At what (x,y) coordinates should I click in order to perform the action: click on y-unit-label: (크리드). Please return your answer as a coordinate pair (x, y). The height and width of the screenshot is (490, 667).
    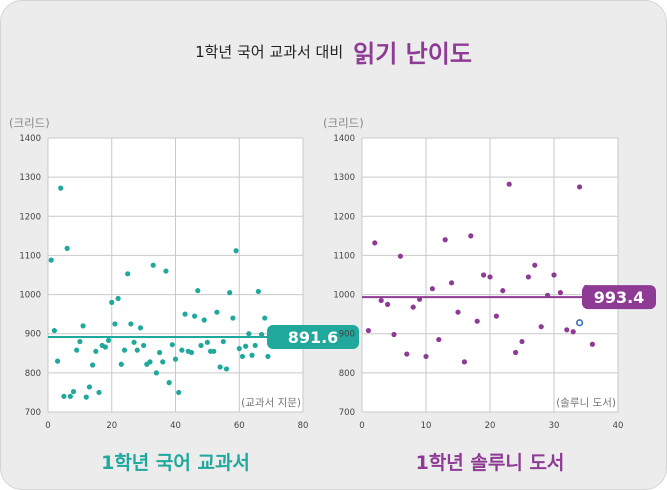
    Looking at the image, I should click on (343, 123).